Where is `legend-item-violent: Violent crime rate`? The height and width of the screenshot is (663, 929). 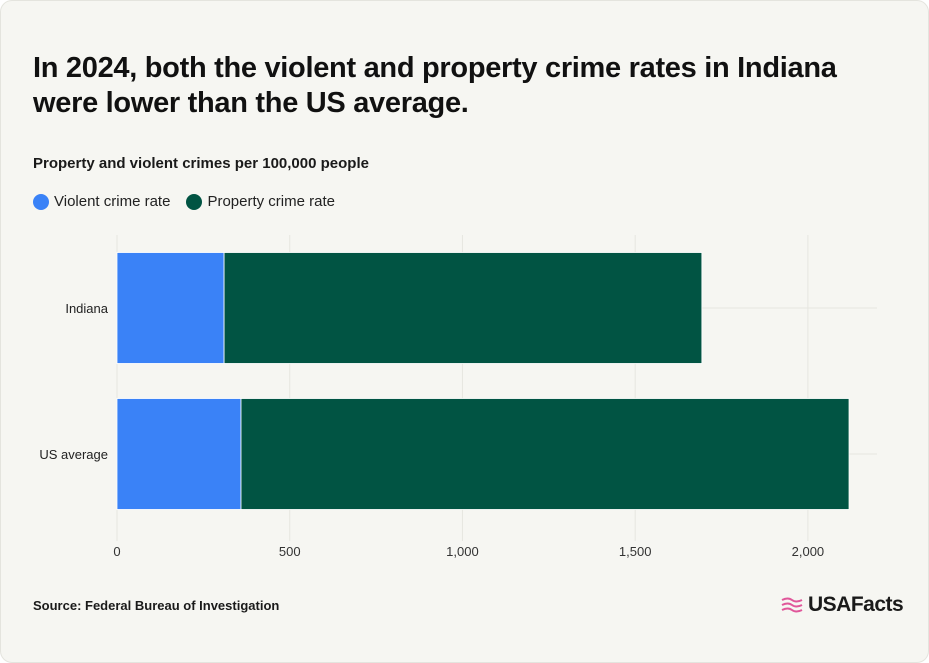 legend-item-violent: Violent crime rate is located at coordinates (101, 201).